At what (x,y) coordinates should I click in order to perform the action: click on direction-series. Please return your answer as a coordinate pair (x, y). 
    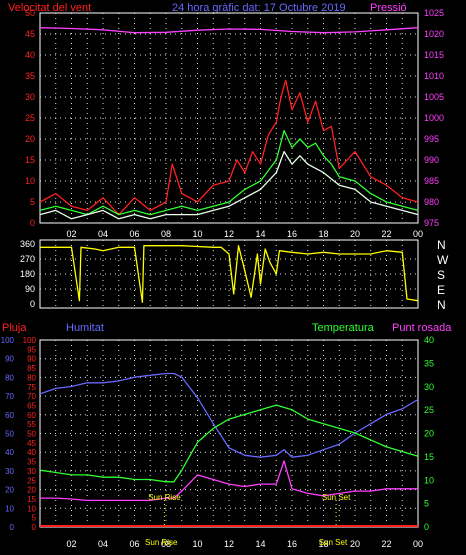
    Looking at the image, I should click on (229, 274).